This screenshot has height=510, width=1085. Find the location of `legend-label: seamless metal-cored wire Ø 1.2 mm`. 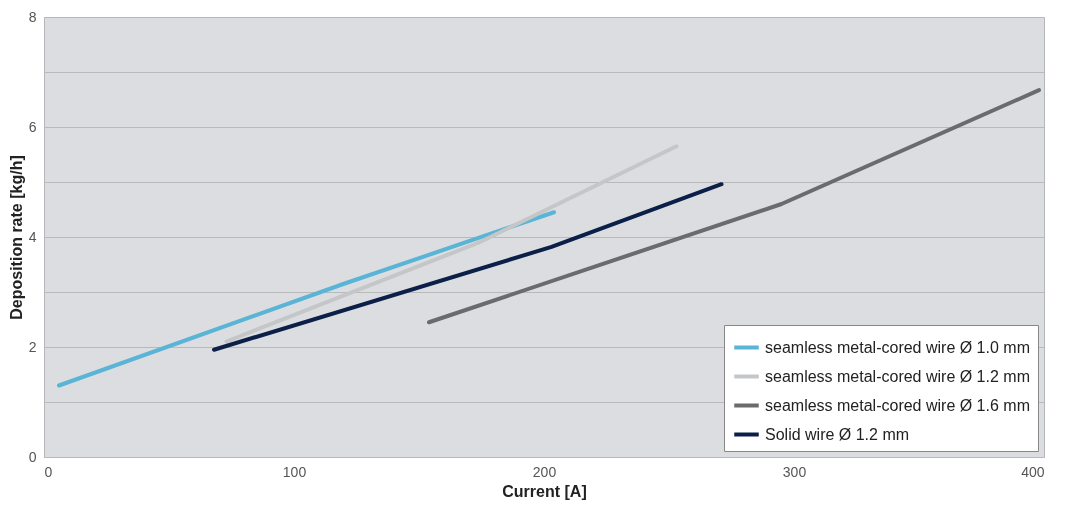

legend-label: seamless metal-cored wire Ø 1.2 mm is located at coordinates (897, 376).